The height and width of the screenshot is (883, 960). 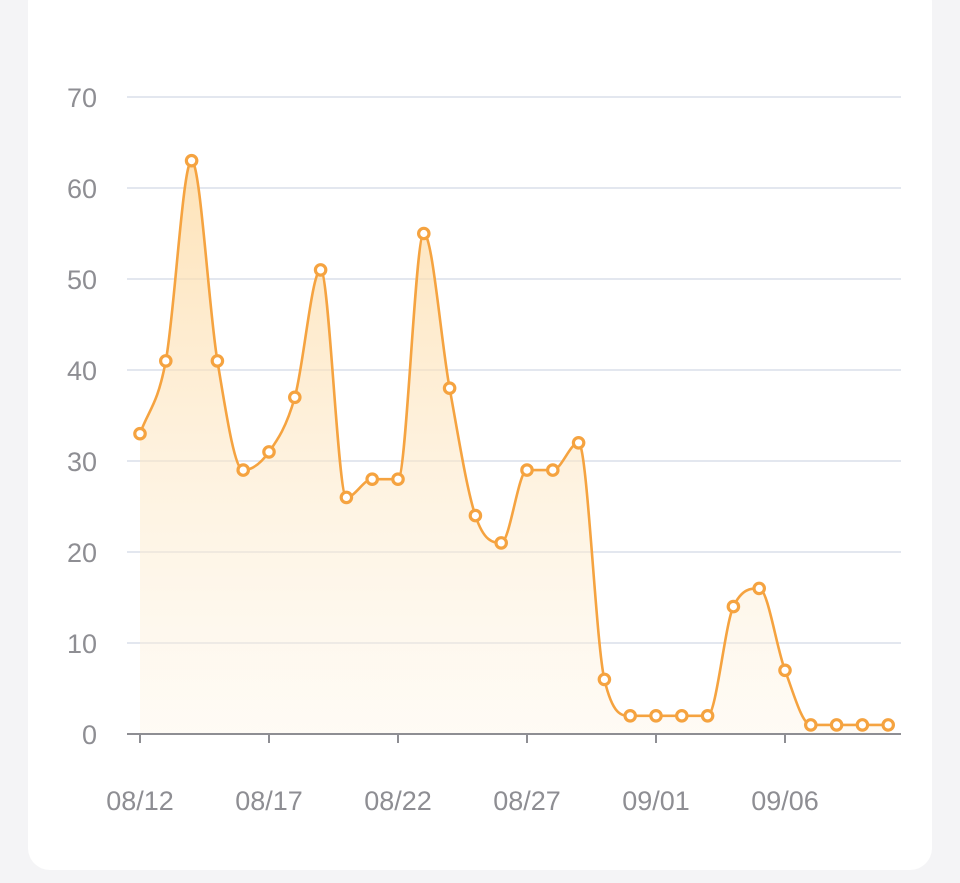 I want to click on x-axis, so click(x=514, y=738).